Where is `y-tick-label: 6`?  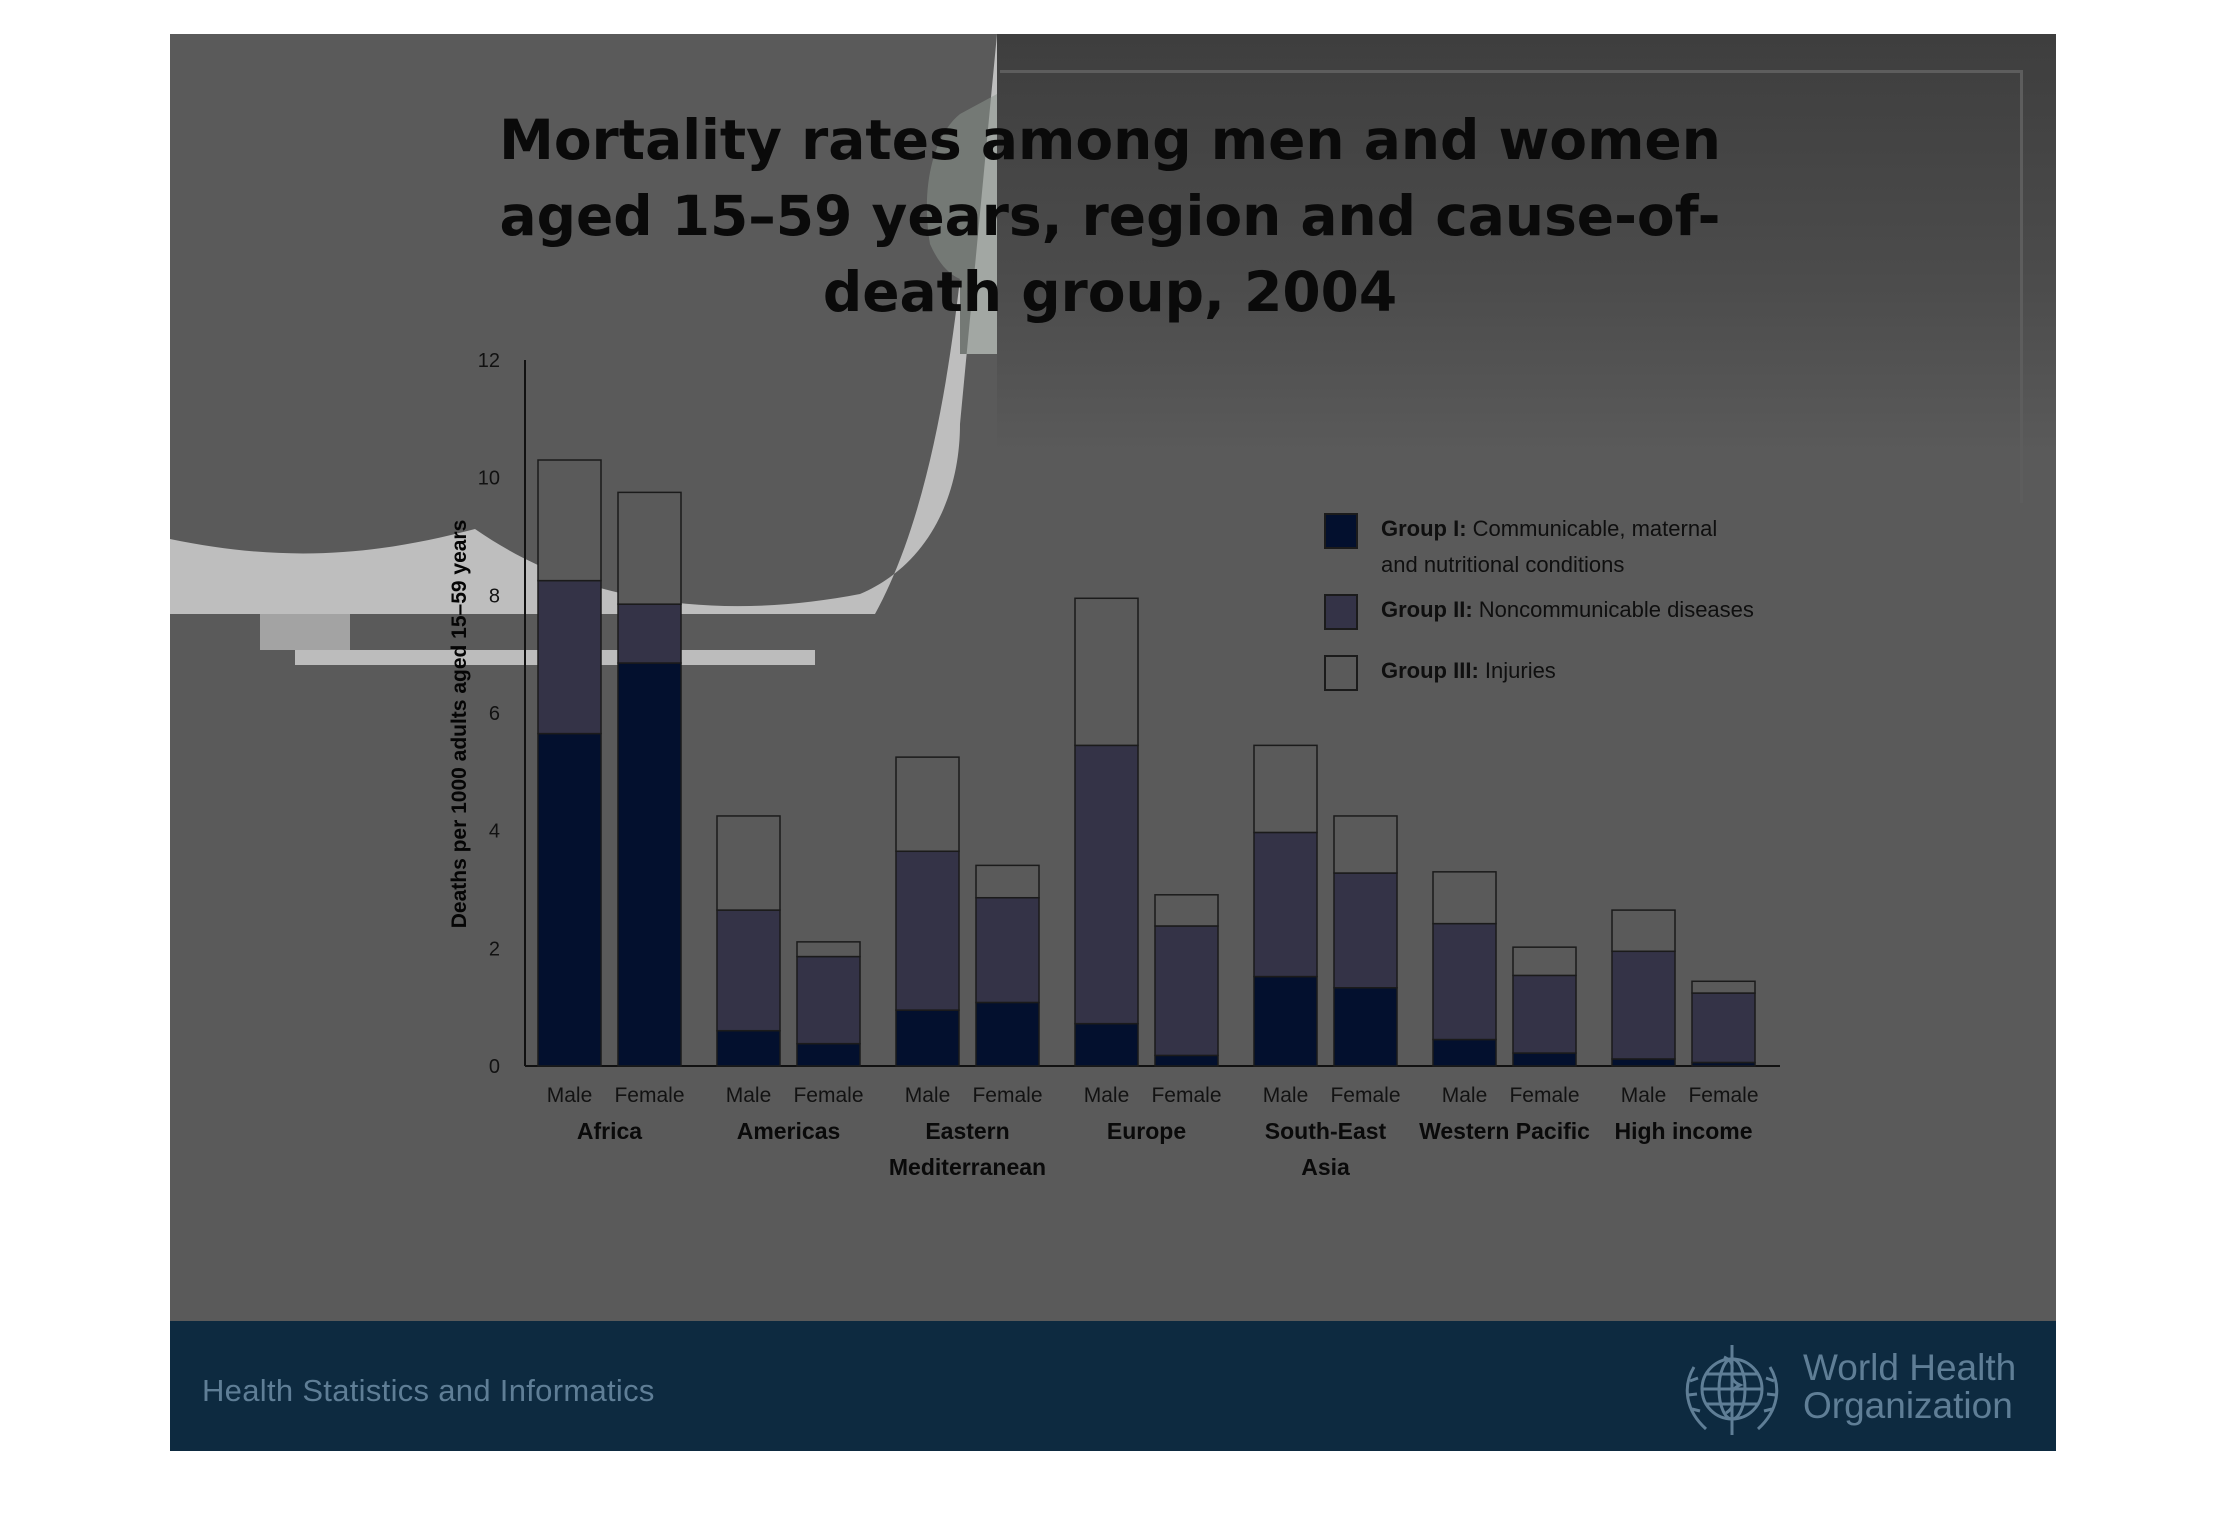
y-tick-label: 6 is located at coordinates (494, 714).